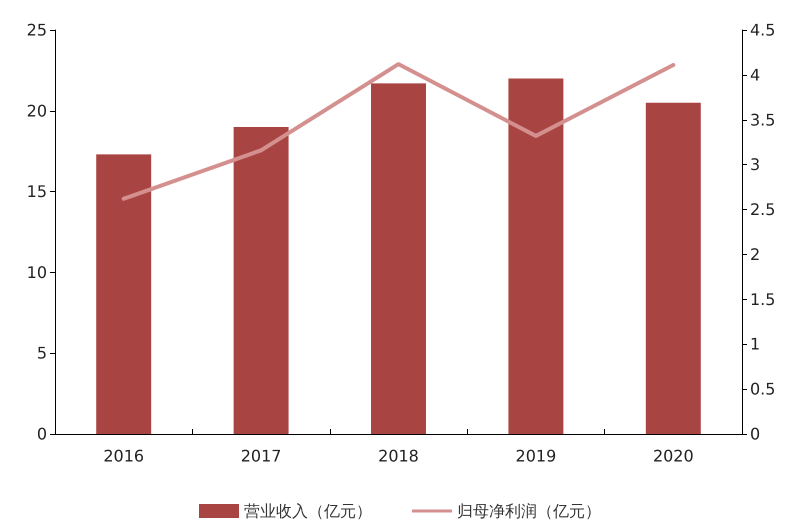 Image resolution: width=800 pixels, height=524 pixels. Describe the element at coordinates (529, 511) in the screenshot. I see `legend-label: 归母净利润（亿元）` at that location.